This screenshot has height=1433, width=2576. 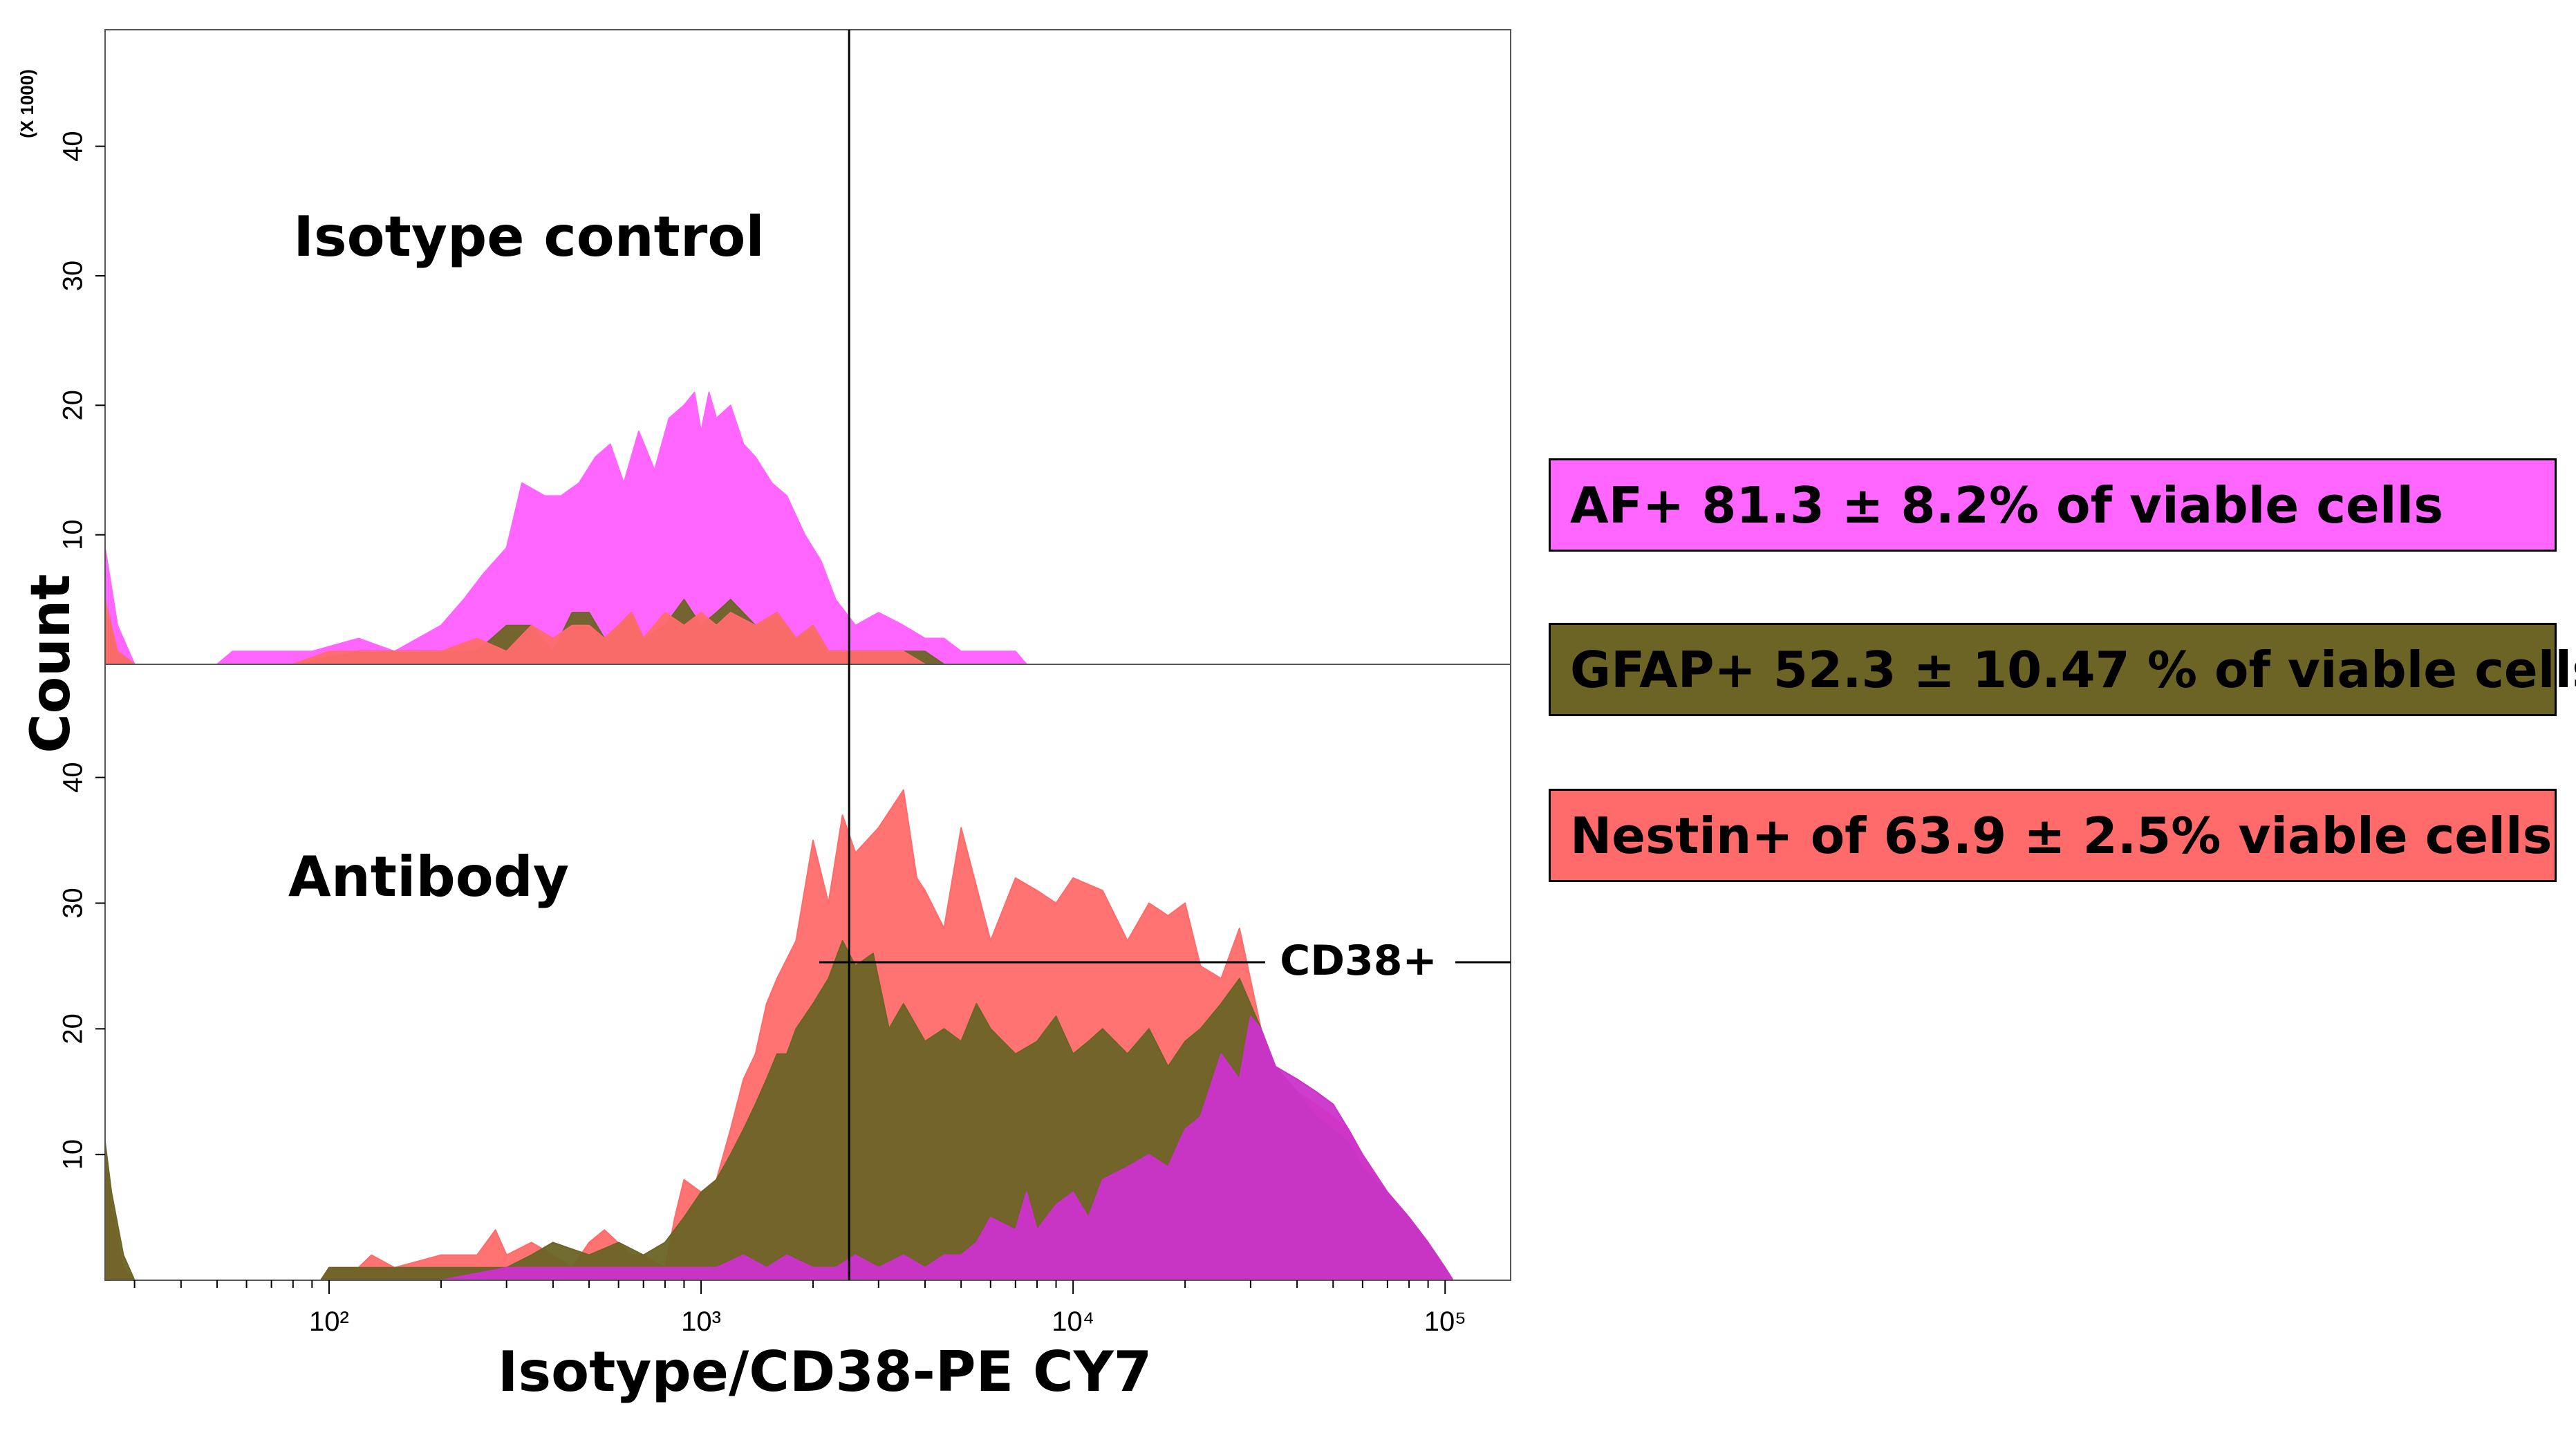 What do you see at coordinates (2073, 670) in the screenshot?
I see `legend-gfap-text: GFAP+ 52.3 ± 10.47 % of viable cells` at bounding box center [2073, 670].